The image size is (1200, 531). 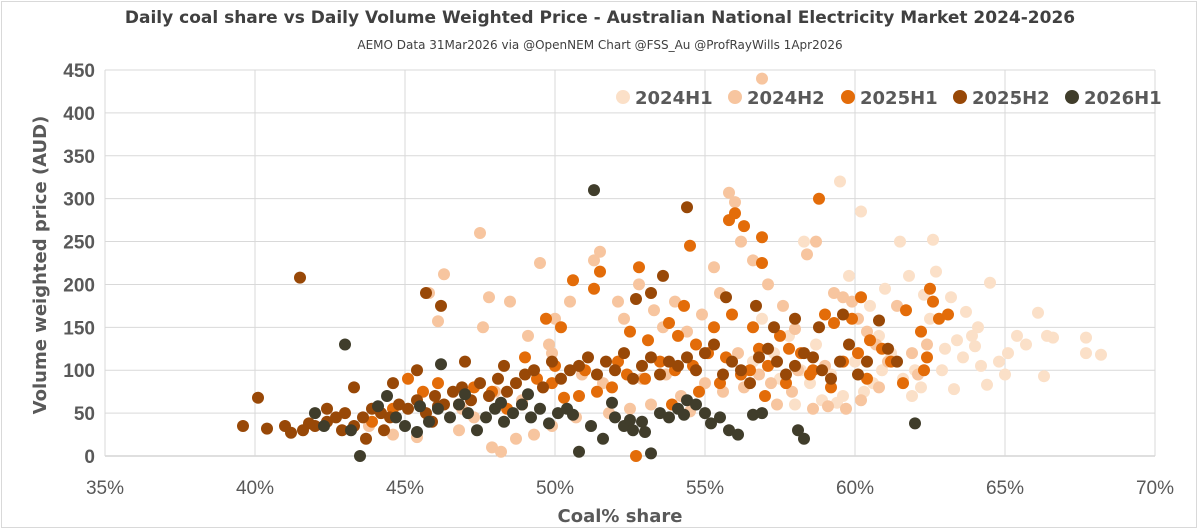 What do you see at coordinates (79, 71) in the screenshot?
I see `y-tick-label: 450` at bounding box center [79, 71].